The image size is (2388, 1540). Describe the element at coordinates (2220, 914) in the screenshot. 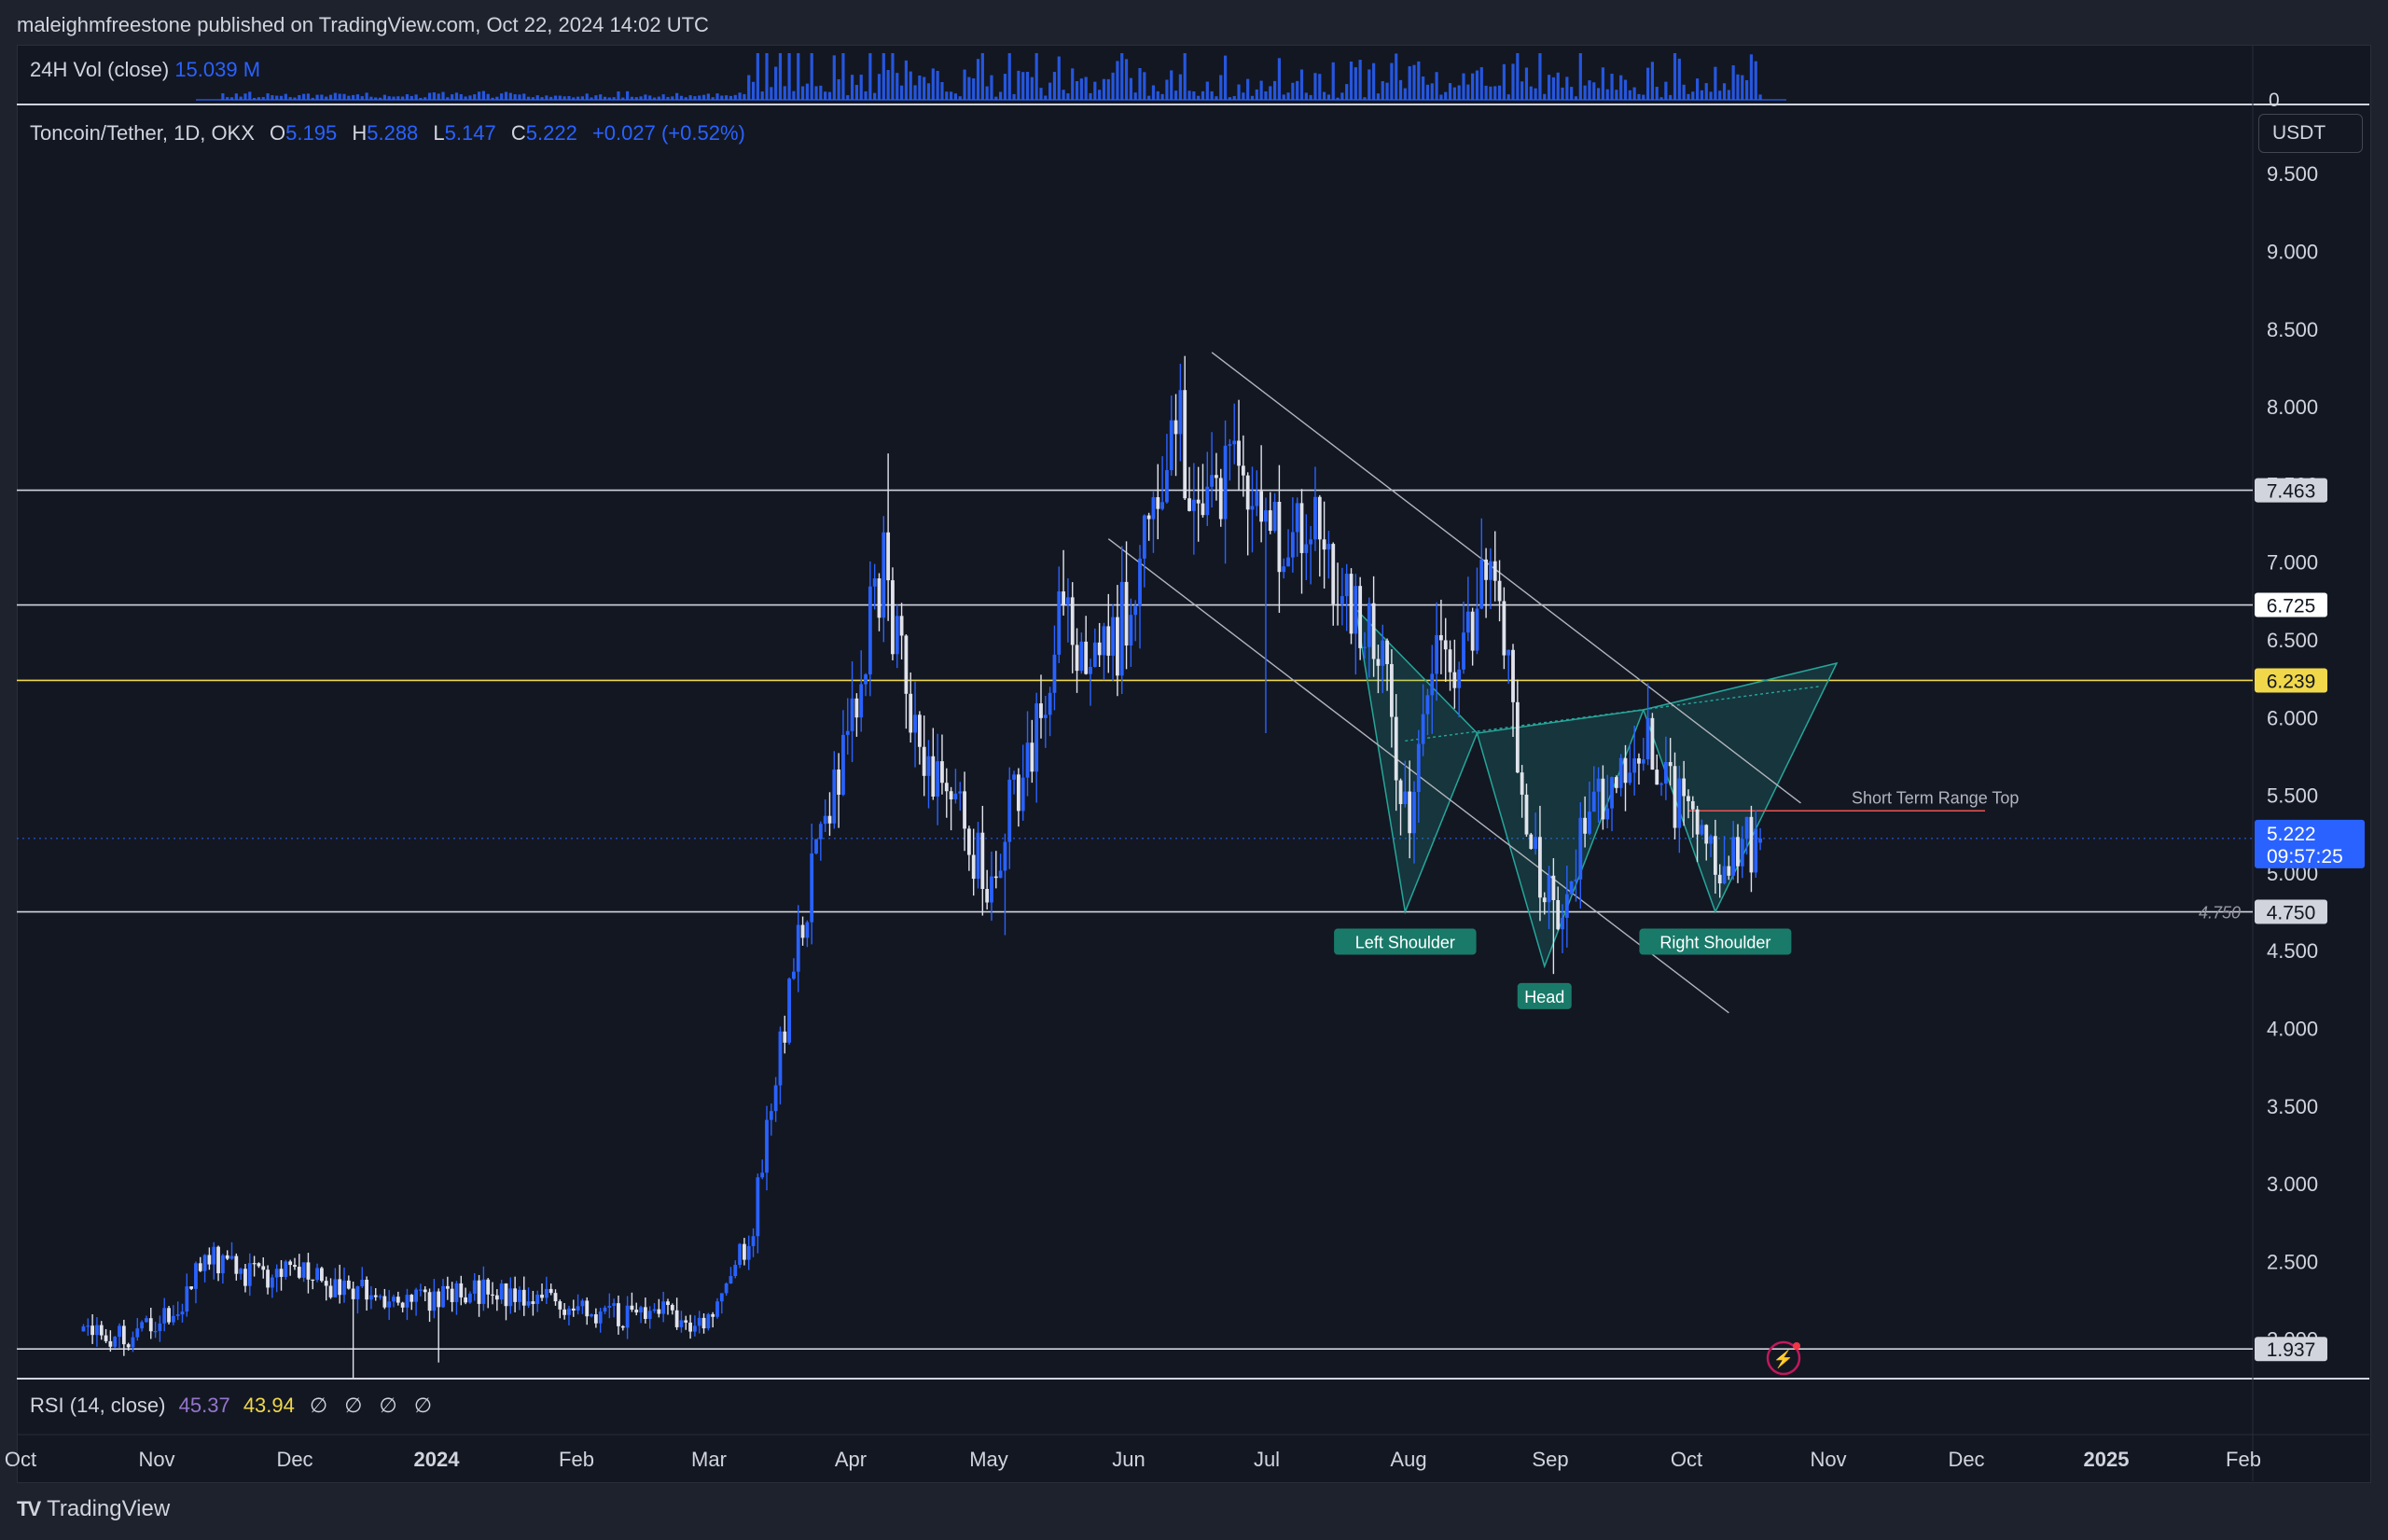

I see `level-line-label: 4.750` at that location.